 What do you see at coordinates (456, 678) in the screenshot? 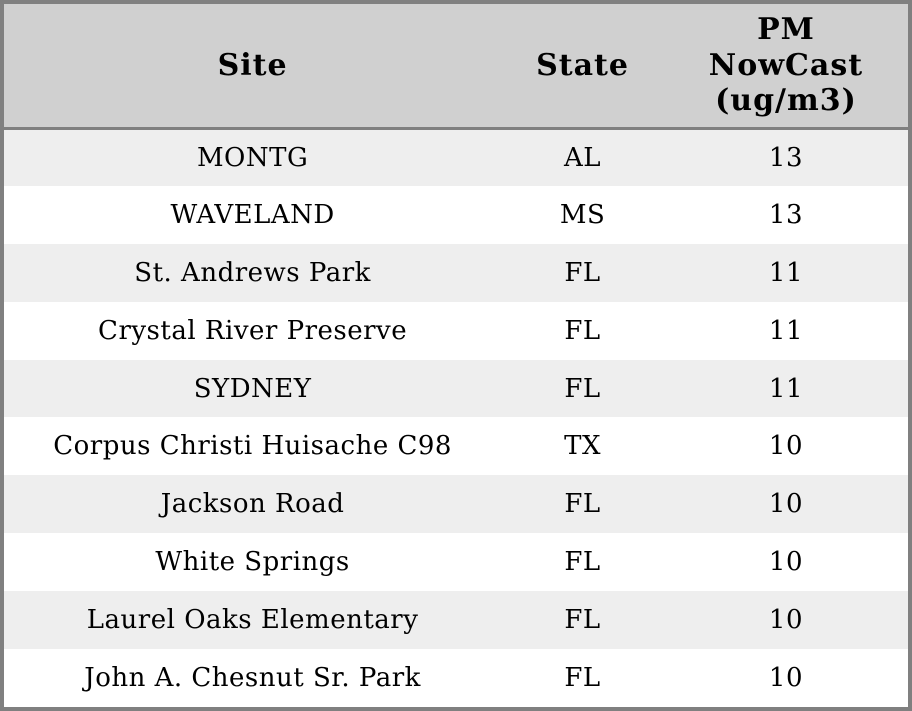
I see `table-row: John A. Chesnut Sr. Park FL 10` at bounding box center [456, 678].